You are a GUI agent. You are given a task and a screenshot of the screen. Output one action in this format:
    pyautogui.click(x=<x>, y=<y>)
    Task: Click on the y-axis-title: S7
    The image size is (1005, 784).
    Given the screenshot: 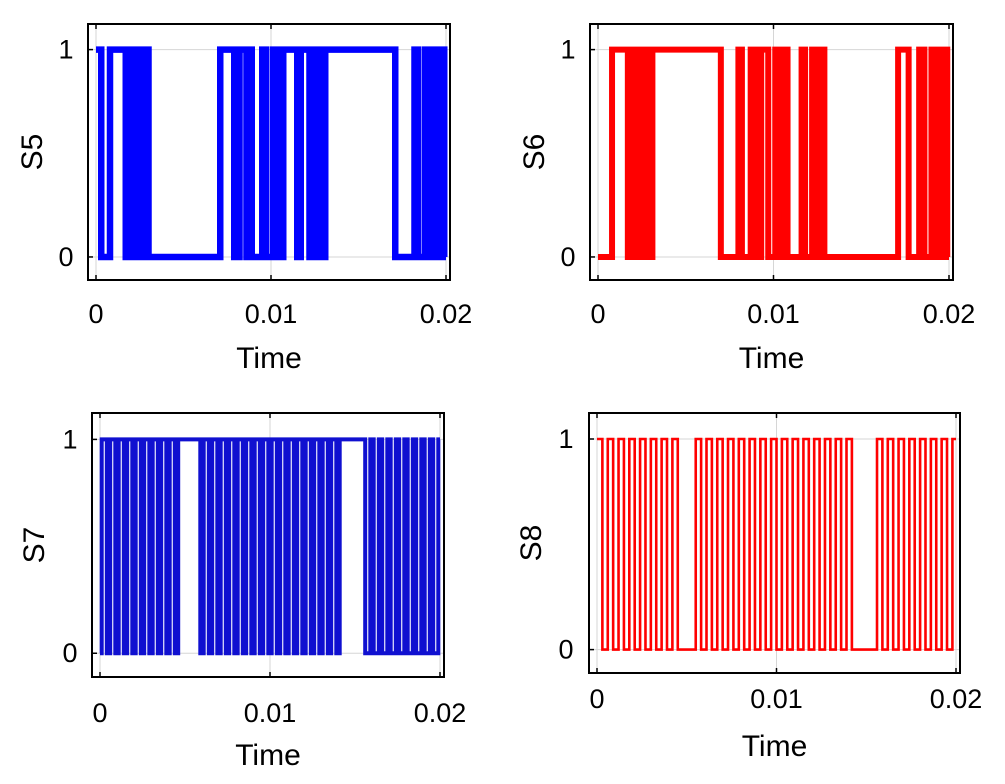 What is the action you would take?
    pyautogui.click(x=34, y=545)
    